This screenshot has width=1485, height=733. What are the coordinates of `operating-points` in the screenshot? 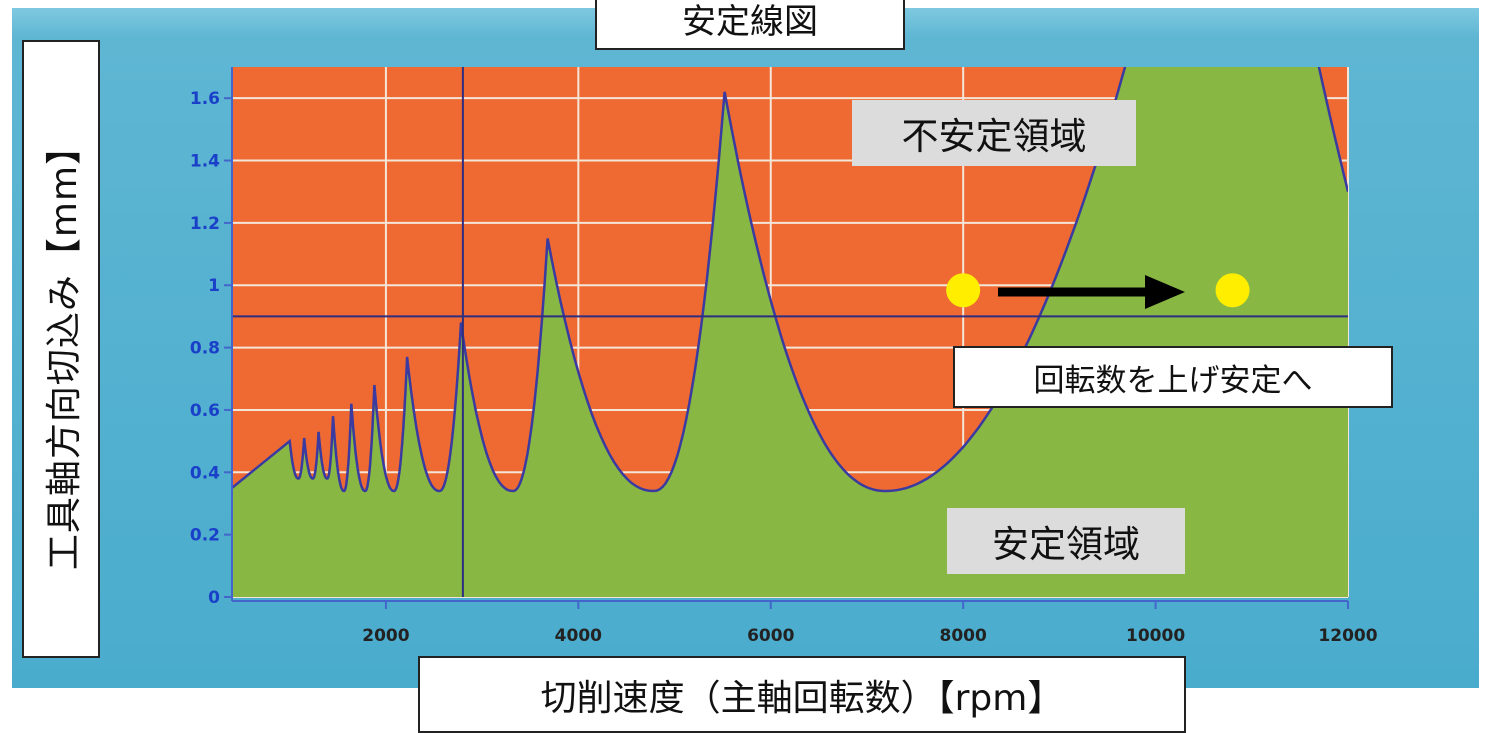 It's located at (1098, 290).